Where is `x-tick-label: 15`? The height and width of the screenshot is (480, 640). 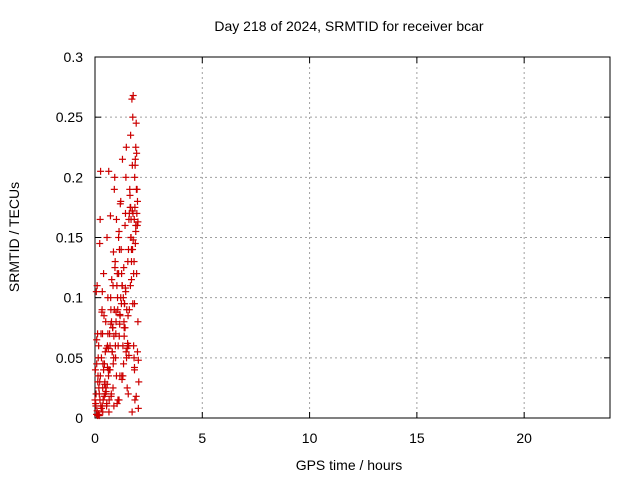 x-tick-label: 15 is located at coordinates (417, 438).